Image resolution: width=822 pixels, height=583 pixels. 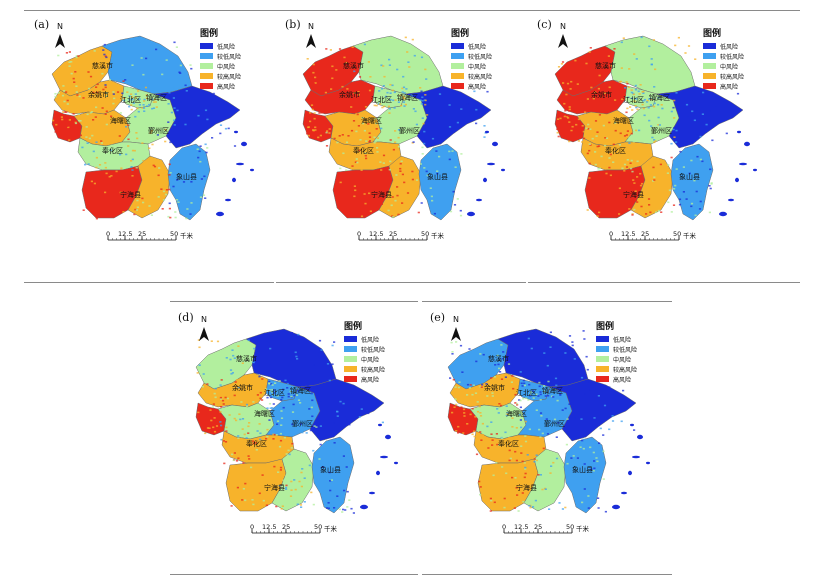 What do you see at coordinates (611, 234) in the screenshot?
I see `scale-tick-label: 0` at bounding box center [611, 234].